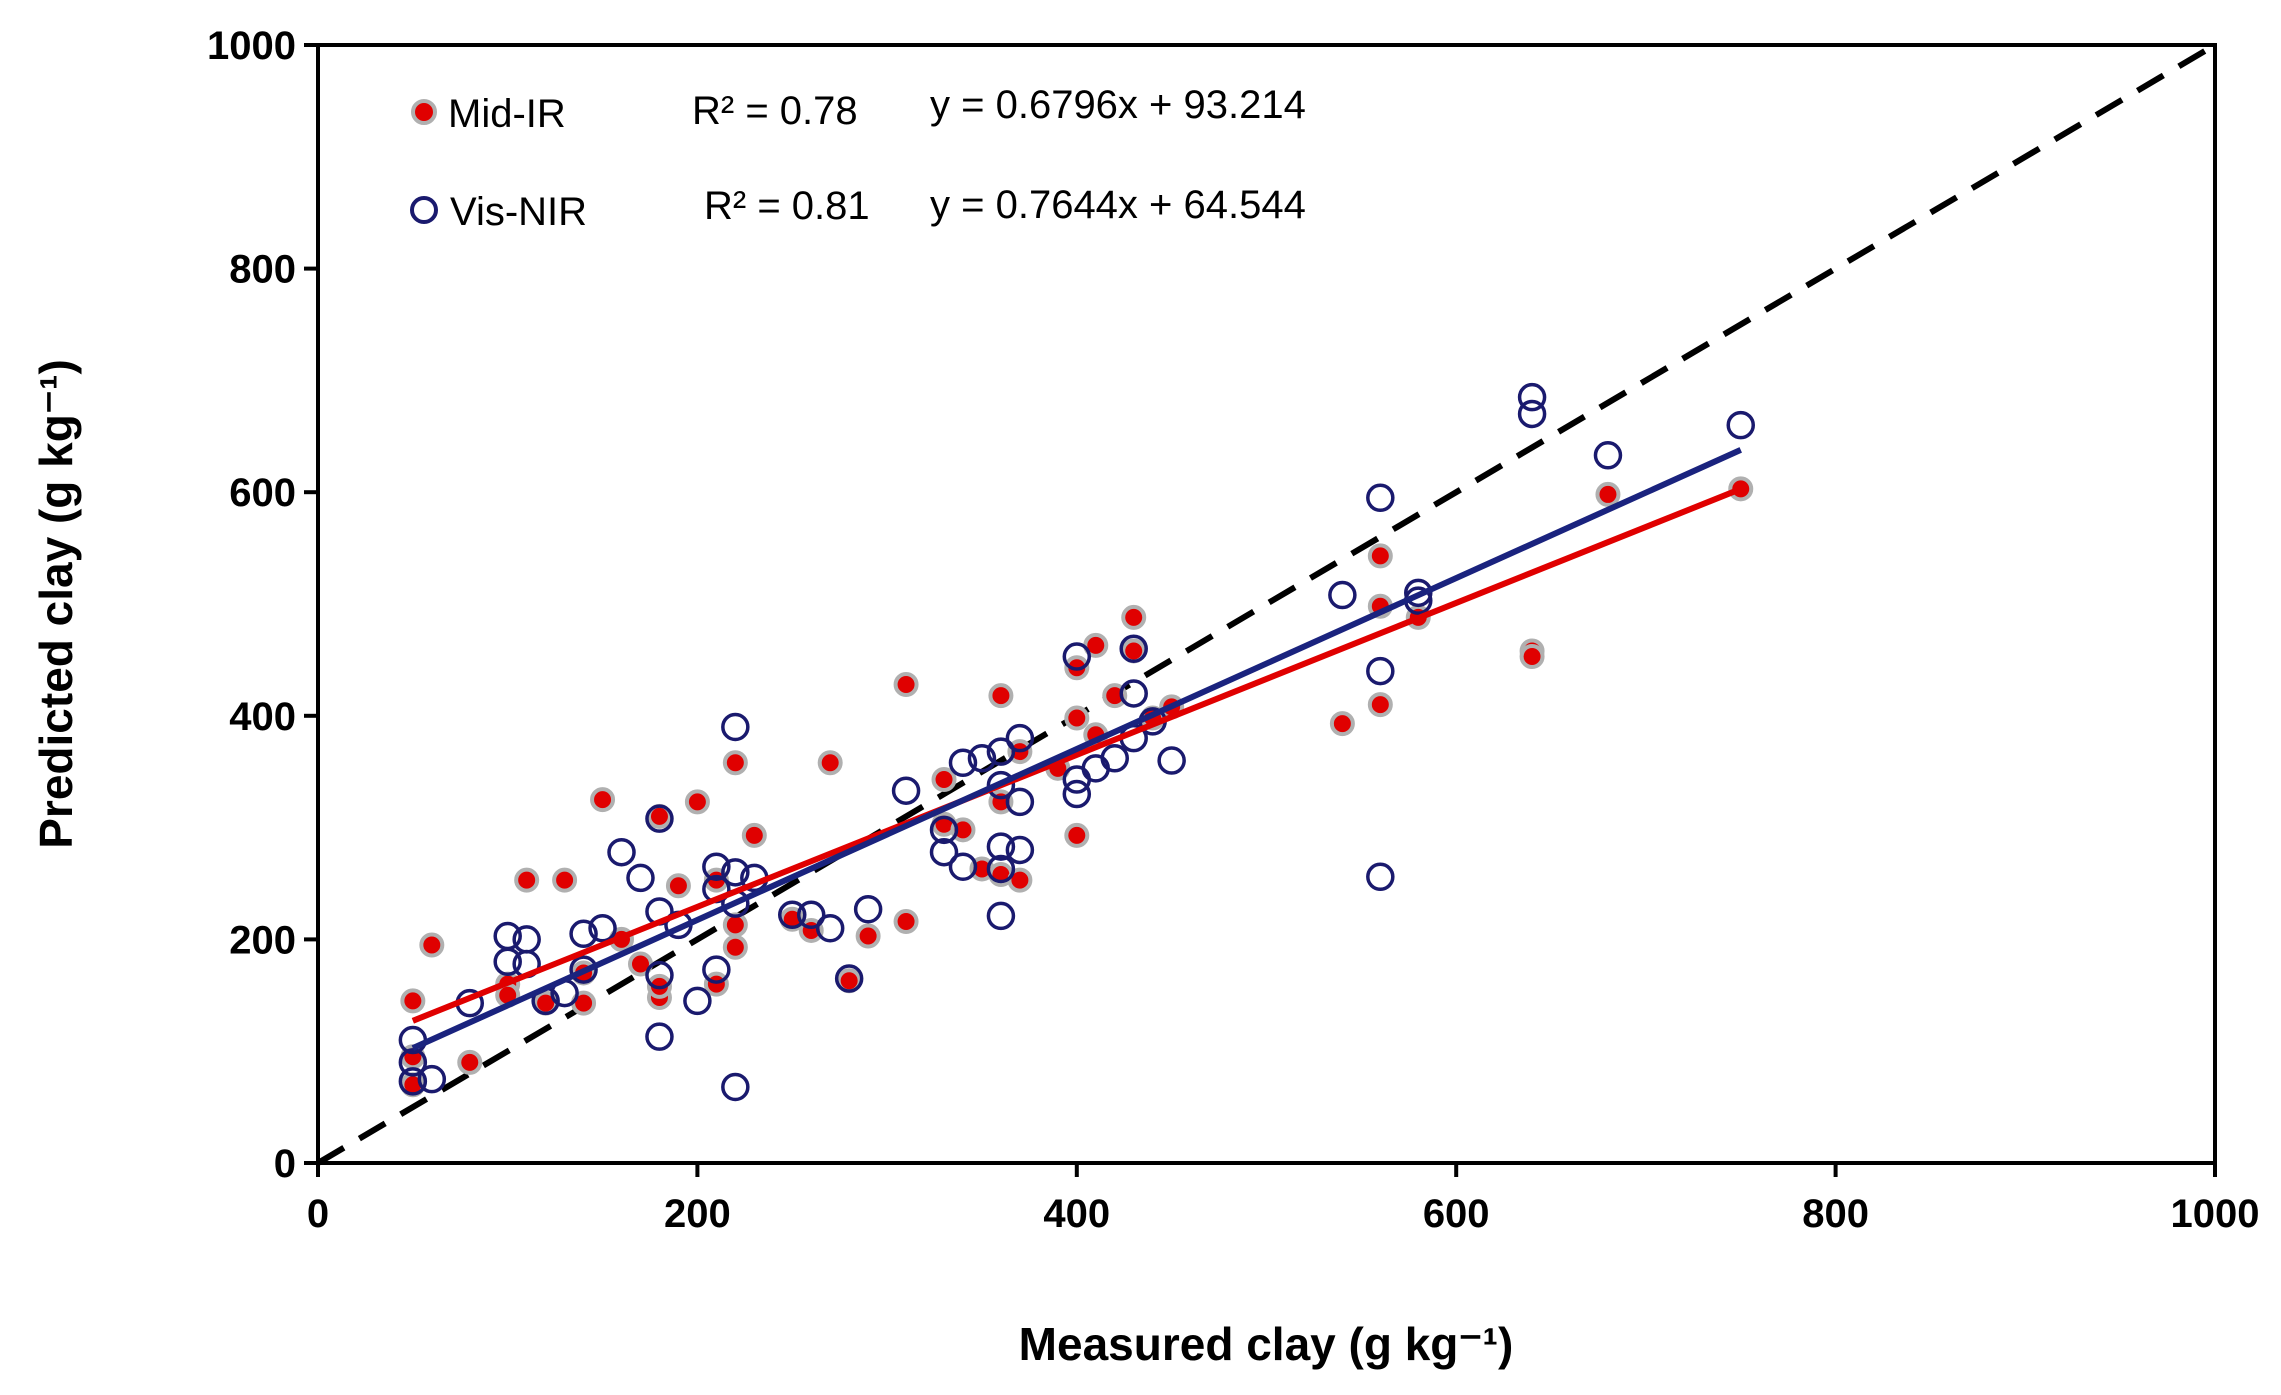  Describe the element at coordinates (318, 1214) in the screenshot. I see `x-tick-label: 0` at that location.